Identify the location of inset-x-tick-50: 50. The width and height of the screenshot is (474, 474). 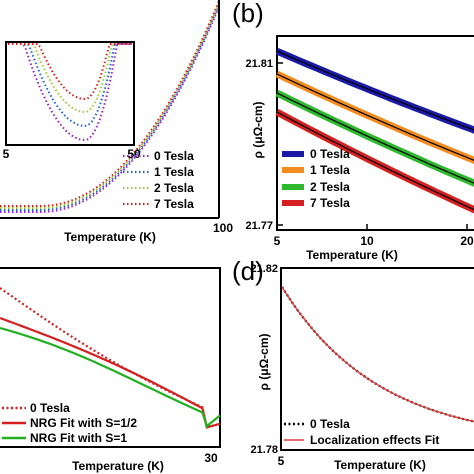
(134, 154).